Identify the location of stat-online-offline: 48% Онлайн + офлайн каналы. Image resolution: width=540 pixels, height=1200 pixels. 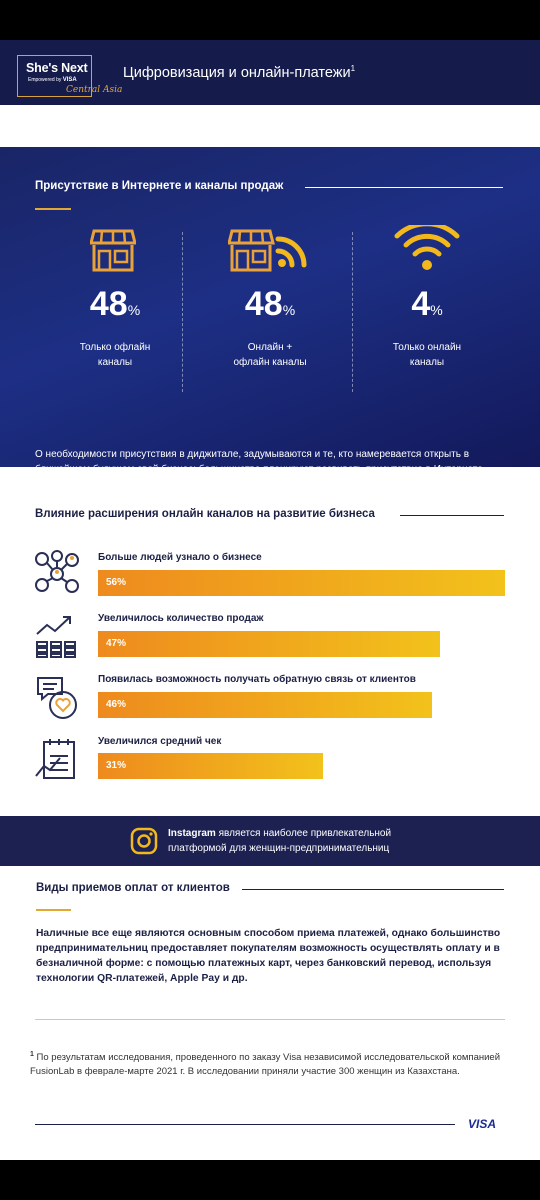
(270, 328).